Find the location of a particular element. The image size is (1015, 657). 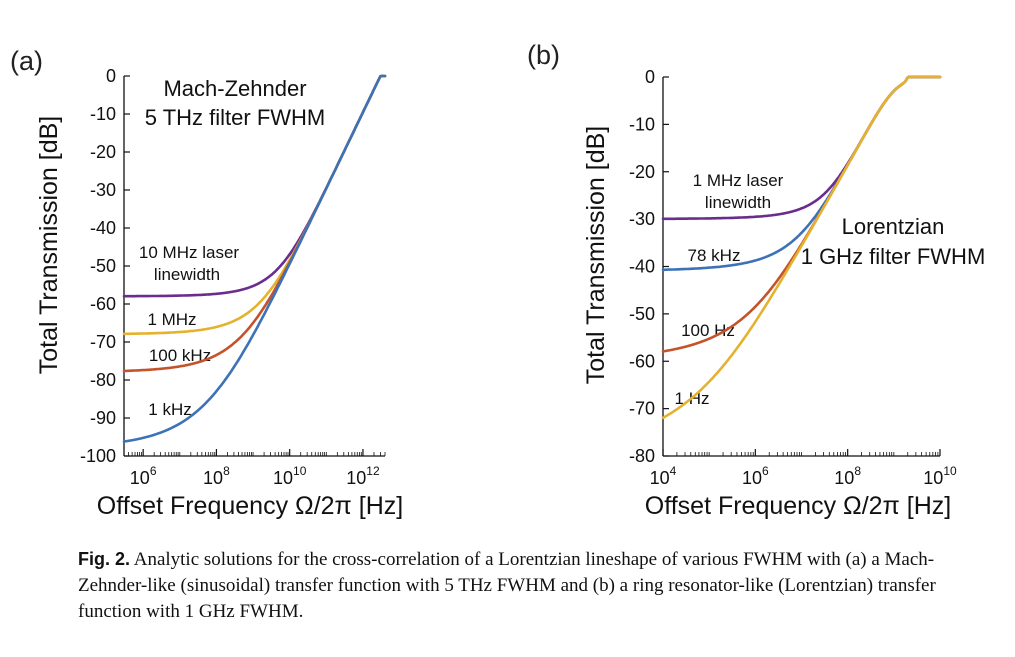

panel-a-series-label-1mhz: 1 MHz is located at coordinates (171, 319).